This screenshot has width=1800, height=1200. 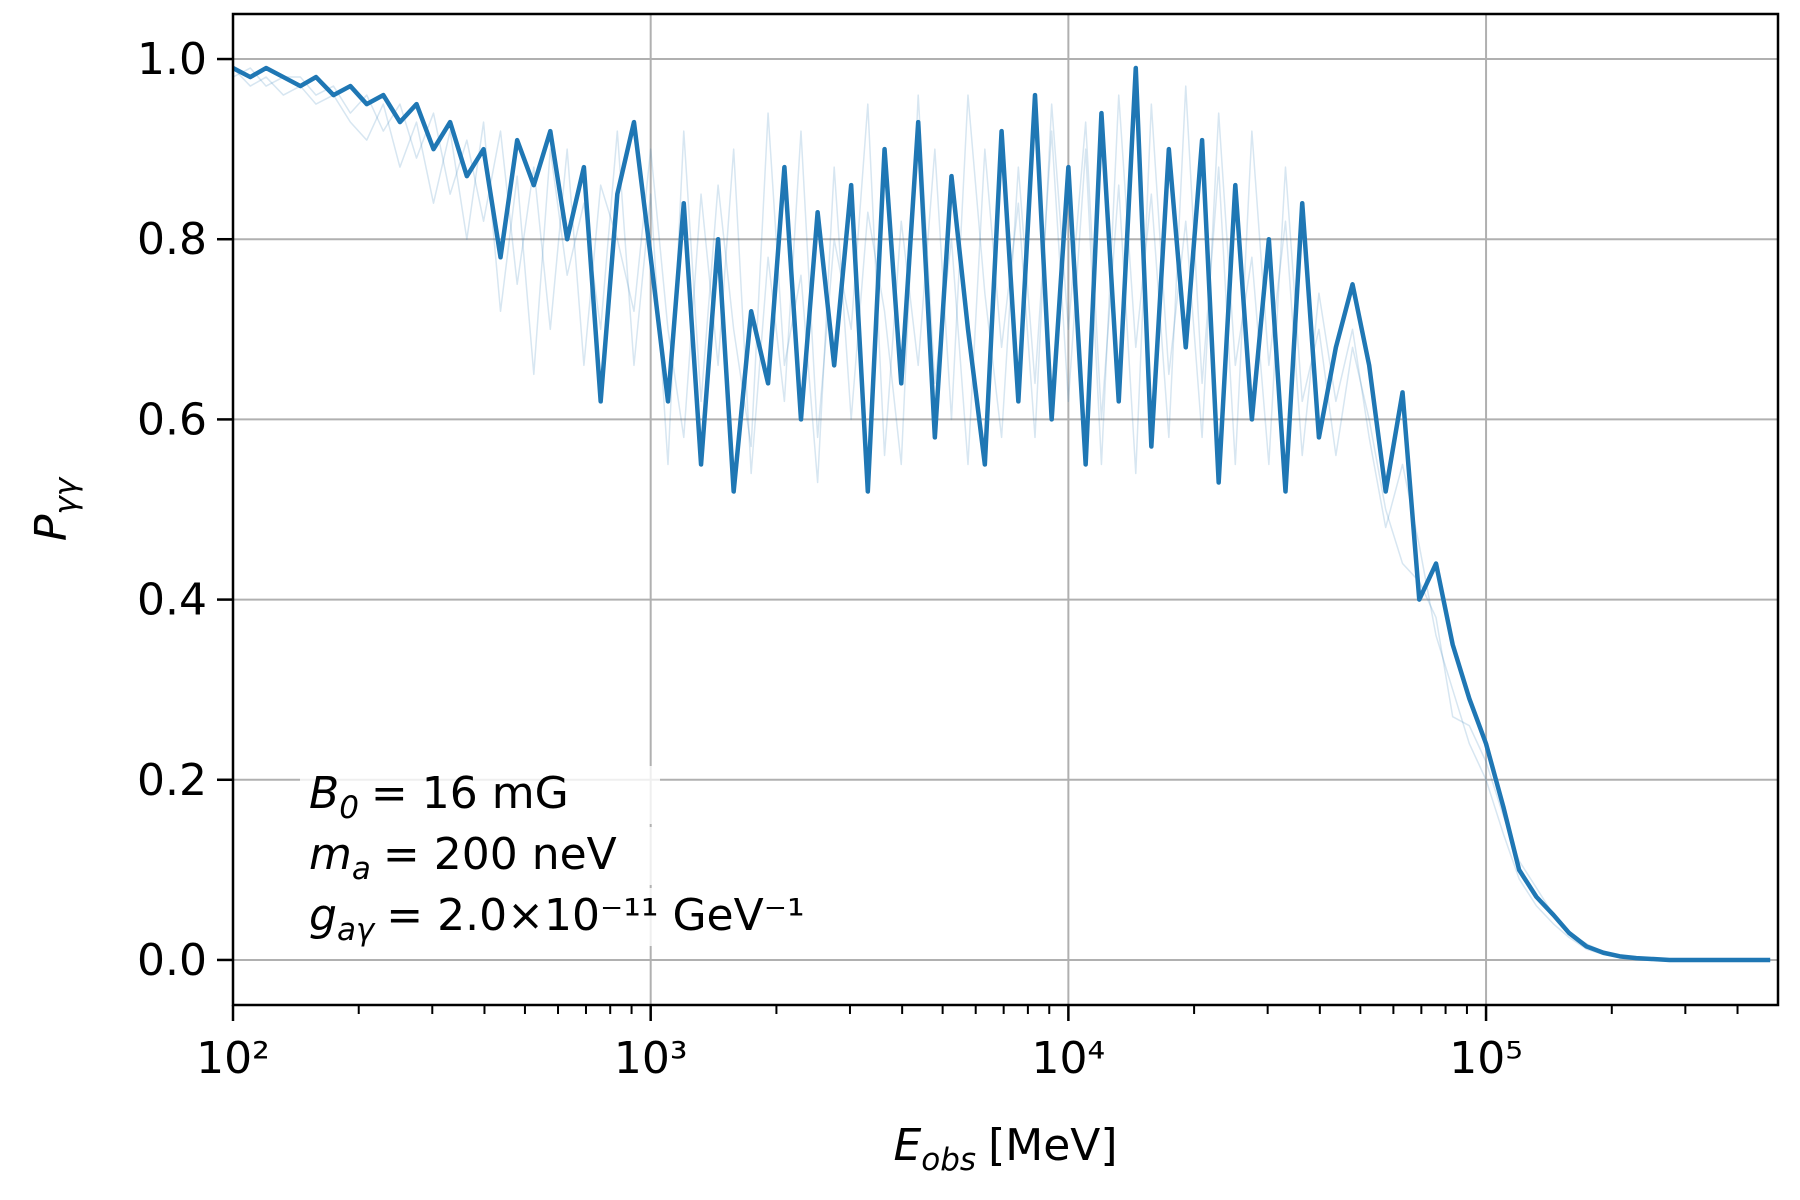 I want to click on annotation: B0 = 16 mG, so click(x=439, y=797).